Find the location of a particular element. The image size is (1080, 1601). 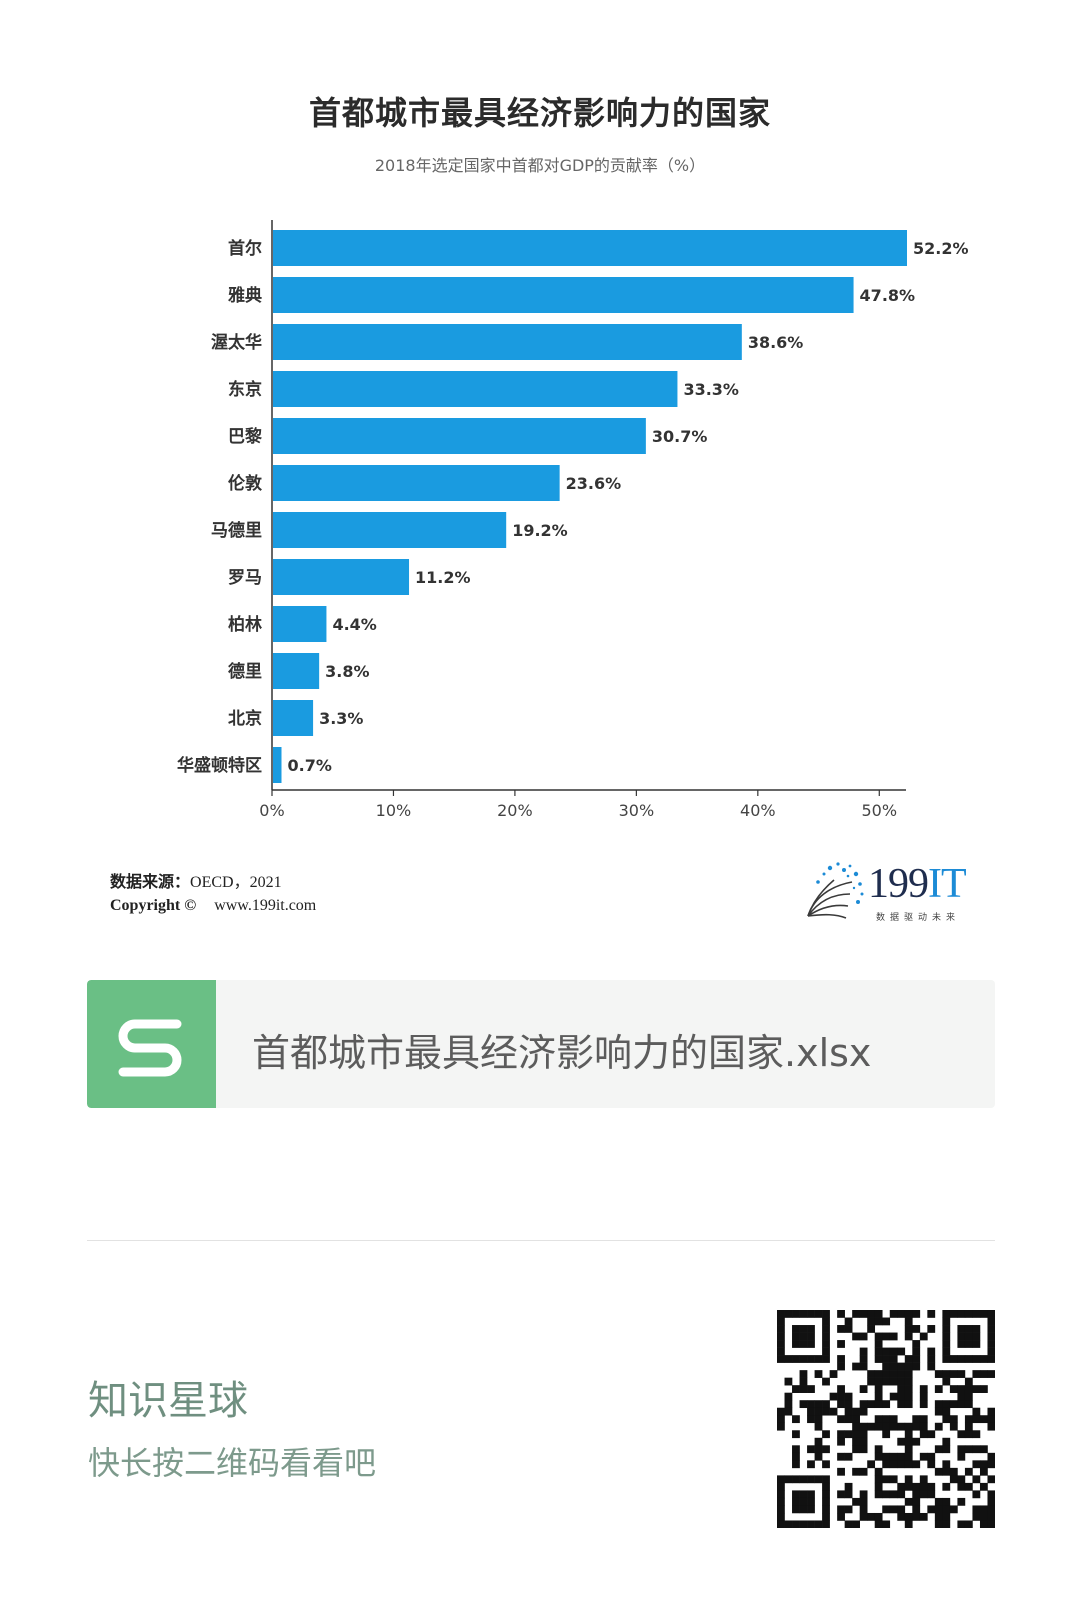

value-label: 47.8% is located at coordinates (888, 295).